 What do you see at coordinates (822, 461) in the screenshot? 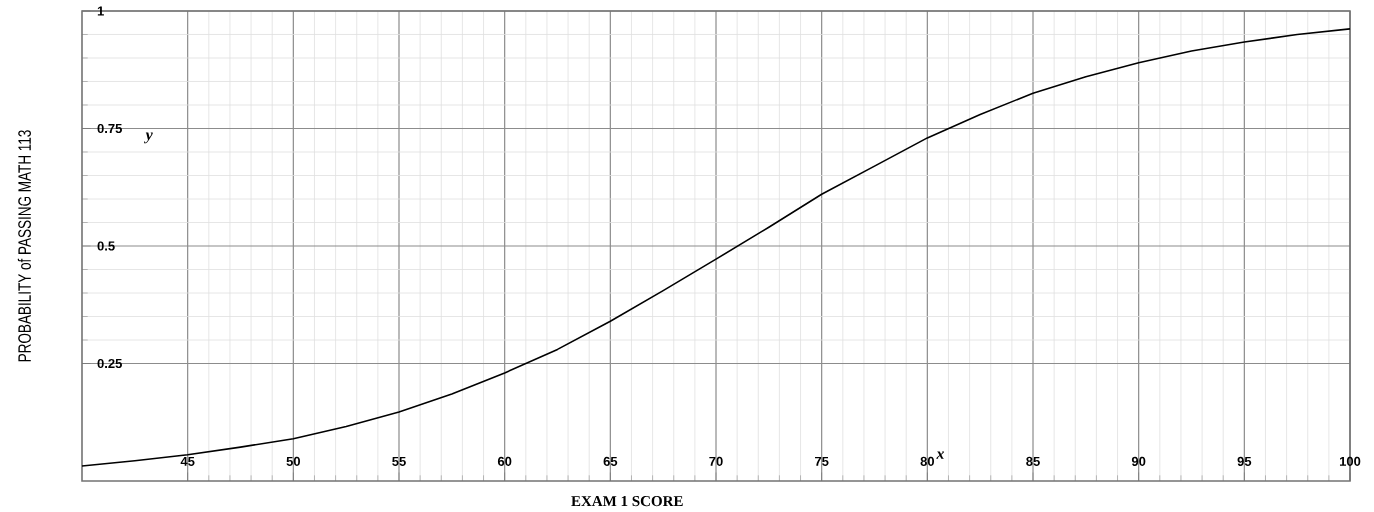
I see `x-tick-label: 75` at bounding box center [822, 461].